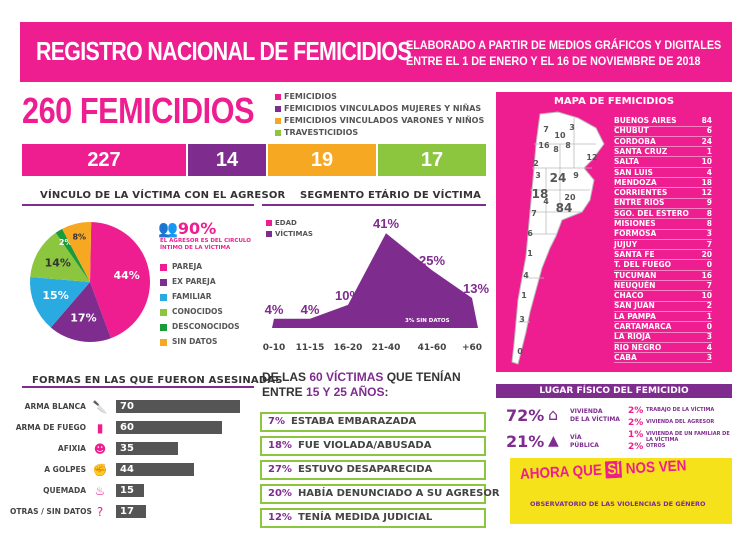 This screenshot has height=545, width=750. I want to click on lugar-other-pct: 1%, so click(636, 435).